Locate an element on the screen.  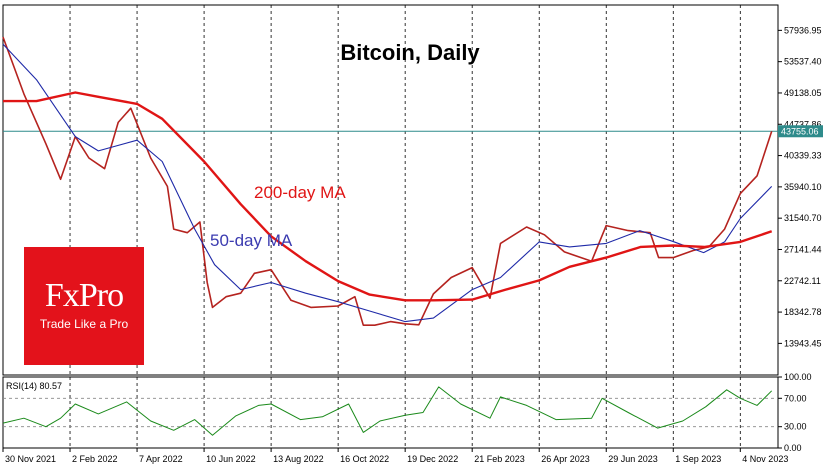
y-tick-label: 49138.05 is located at coordinates (803, 93).